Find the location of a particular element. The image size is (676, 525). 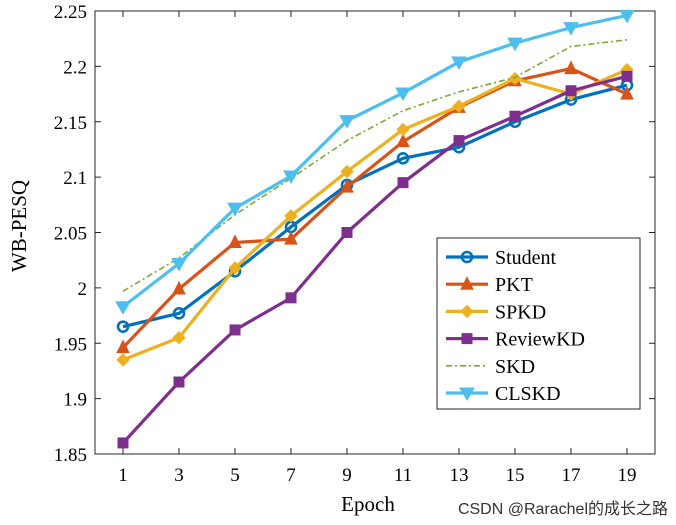

y-tick-label: 1.95 is located at coordinates (70, 344).